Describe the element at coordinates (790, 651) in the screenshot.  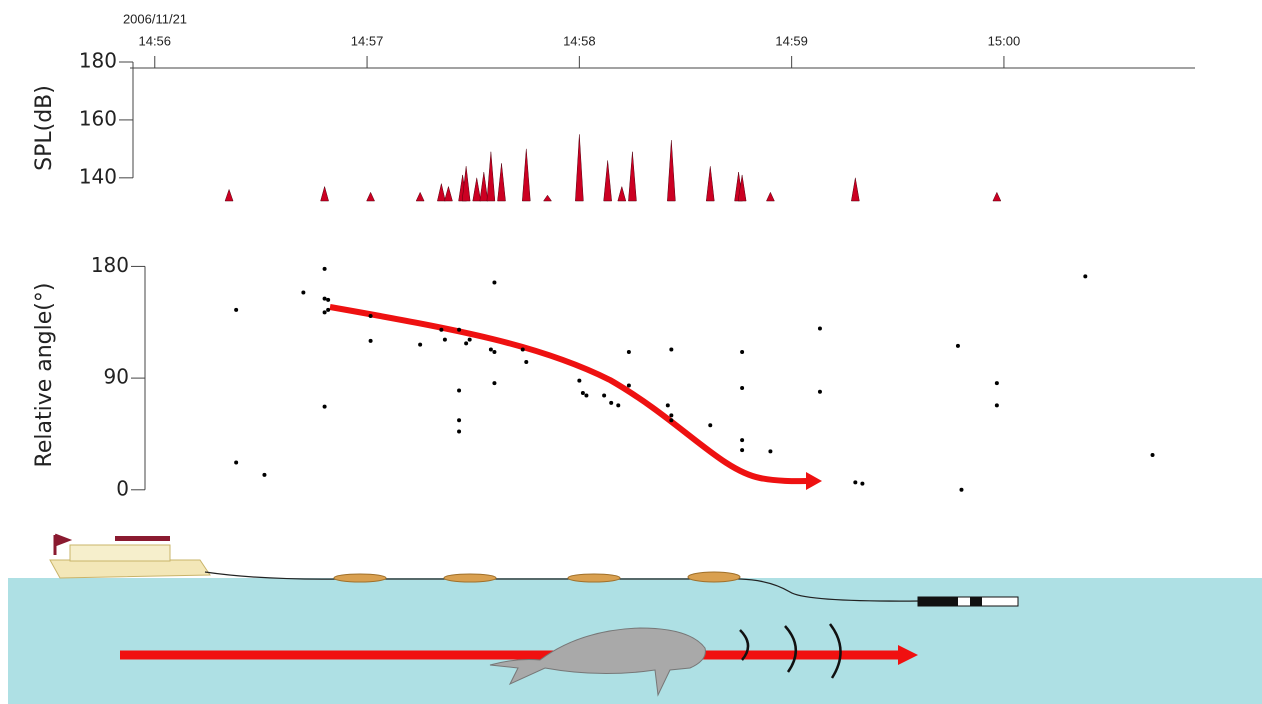
I see `sound-waves` at that location.